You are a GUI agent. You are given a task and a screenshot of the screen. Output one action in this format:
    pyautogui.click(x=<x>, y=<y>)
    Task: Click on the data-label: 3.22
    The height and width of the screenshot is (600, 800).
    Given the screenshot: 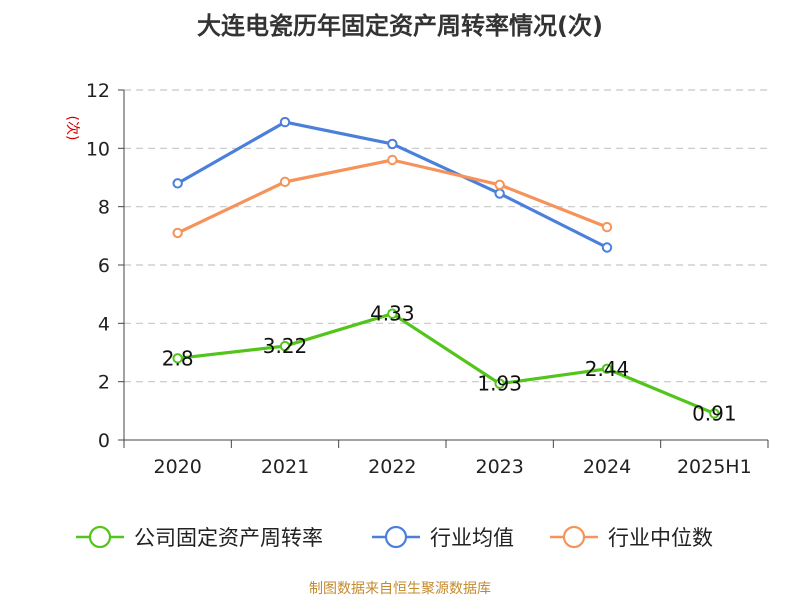 What is the action you would take?
    pyautogui.click(x=285, y=346)
    